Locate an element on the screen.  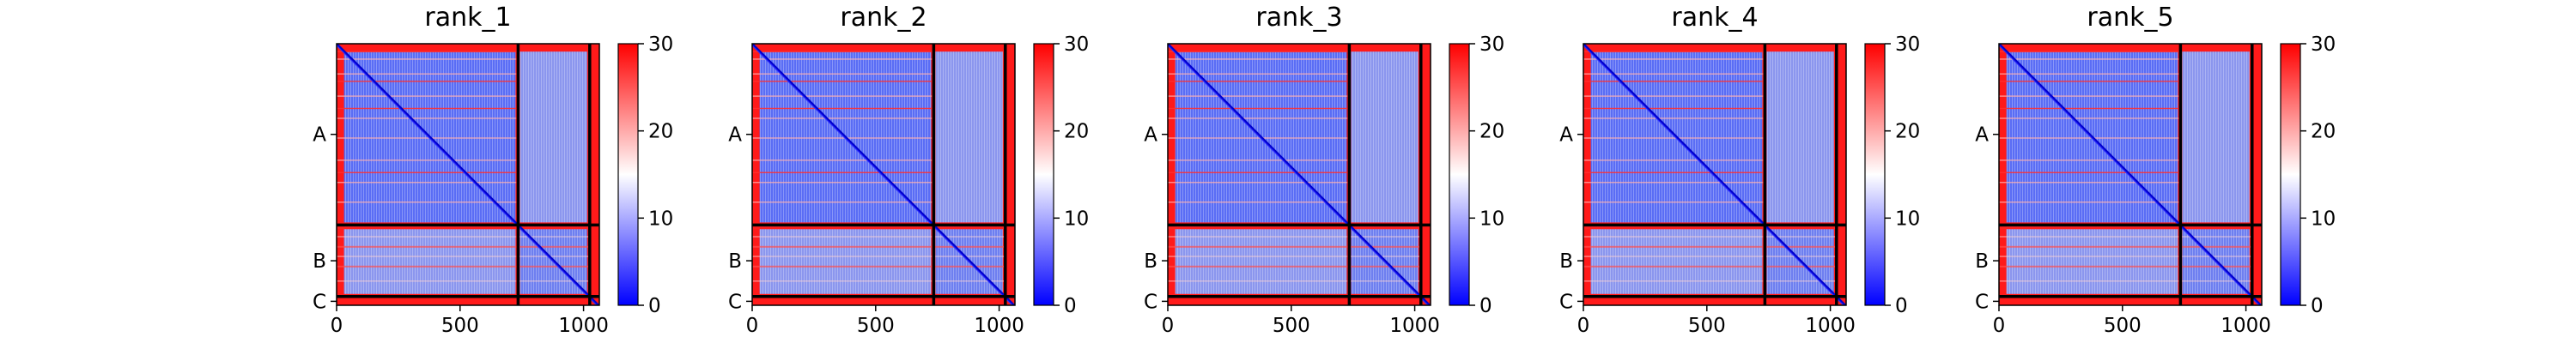
panel-title: rank_5 is located at coordinates (2130, 18).